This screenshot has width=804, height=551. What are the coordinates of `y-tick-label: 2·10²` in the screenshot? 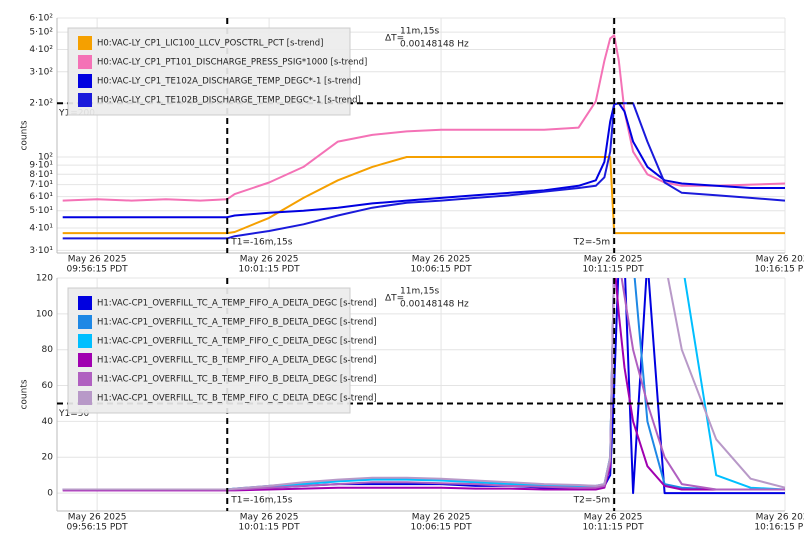 It's located at (41, 104).